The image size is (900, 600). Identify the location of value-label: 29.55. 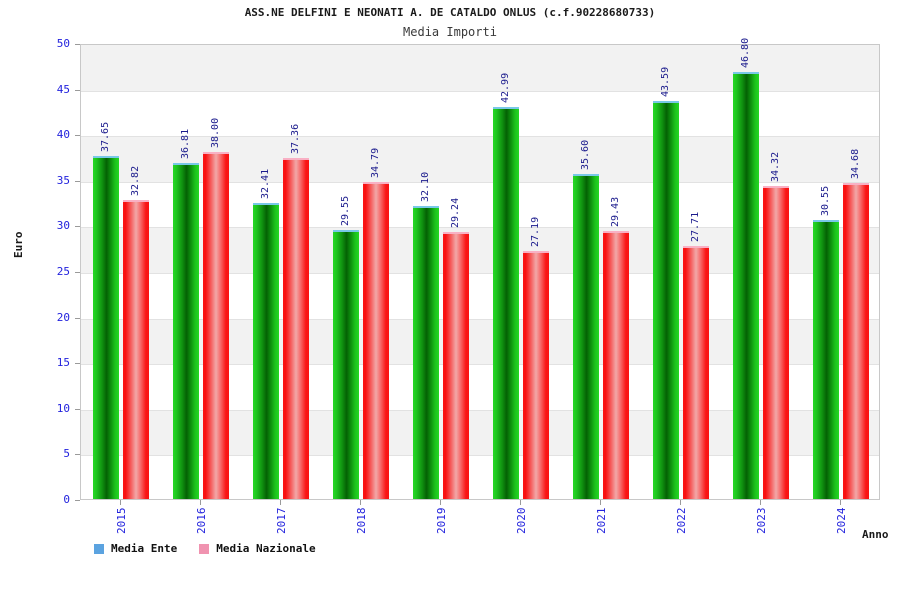
(345, 210).